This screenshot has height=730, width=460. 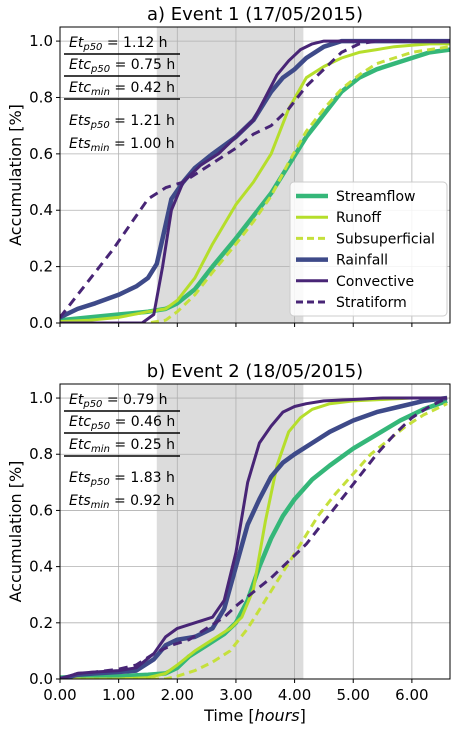 I want to click on annotation-label: Etp50 = 1.12 h, so click(x=118, y=44).